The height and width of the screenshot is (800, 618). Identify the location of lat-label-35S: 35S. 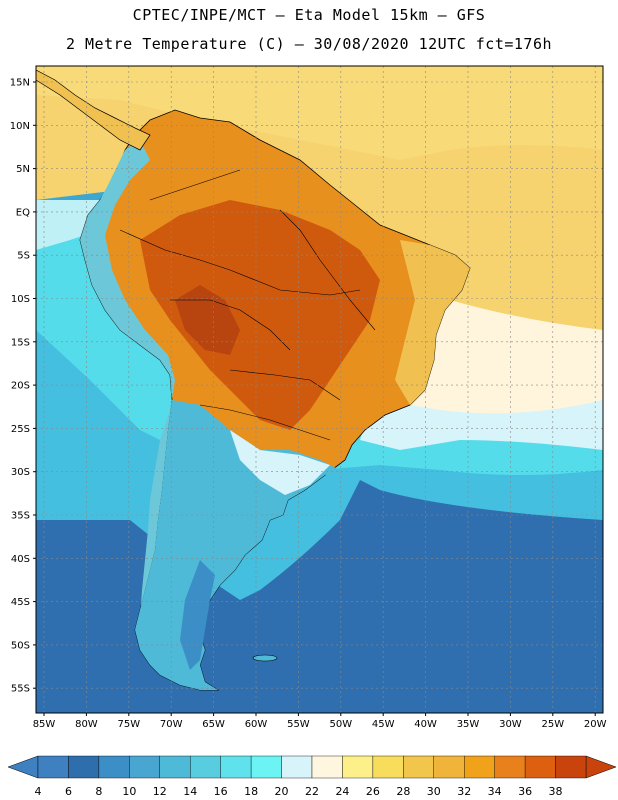
(20, 516).